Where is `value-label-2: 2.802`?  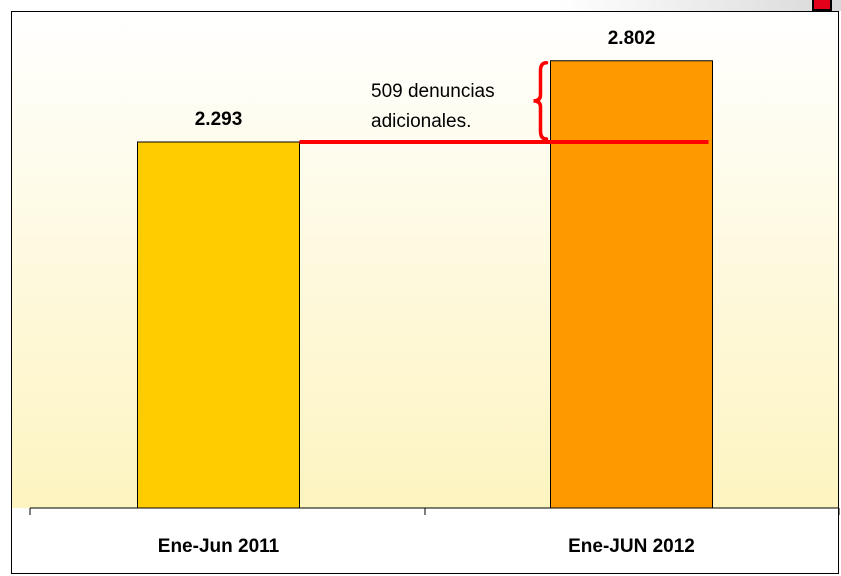 value-label-2: 2.802 is located at coordinates (632, 38).